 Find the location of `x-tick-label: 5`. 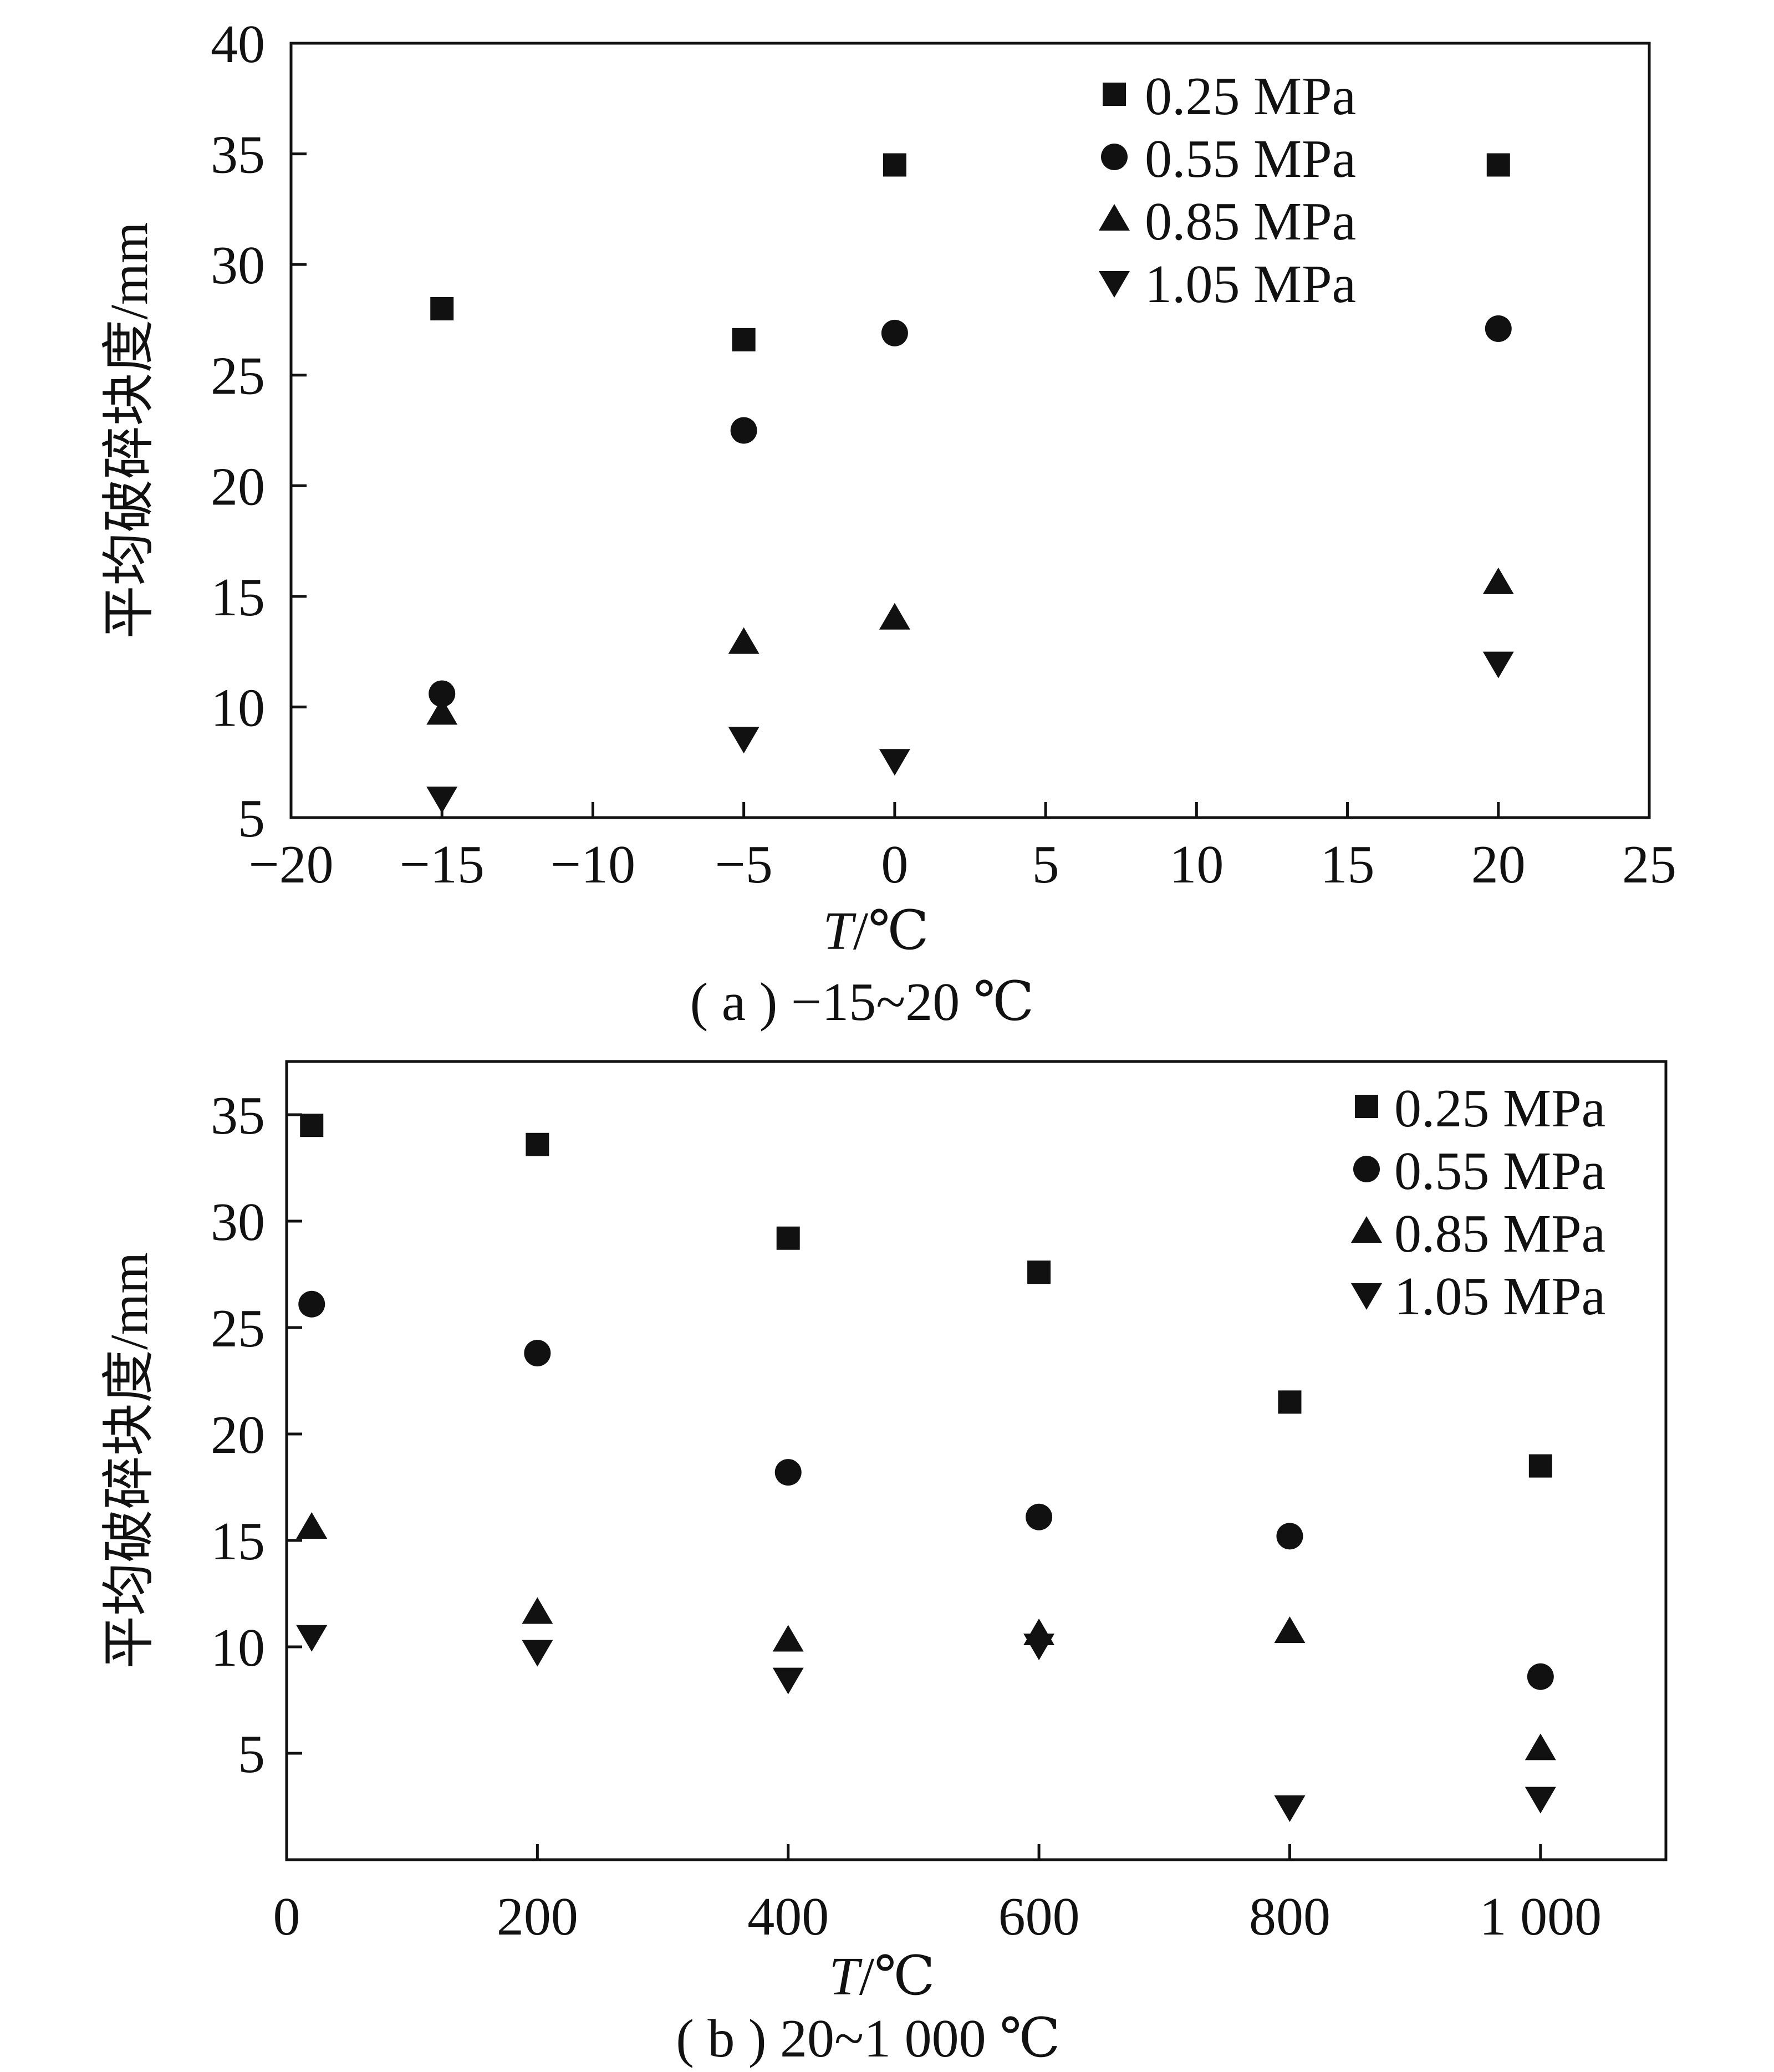

x-tick-label: 5 is located at coordinates (1045, 865).